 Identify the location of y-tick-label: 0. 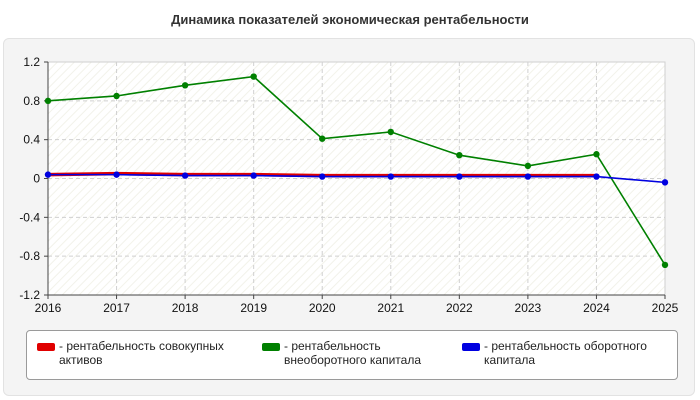
(36, 179).